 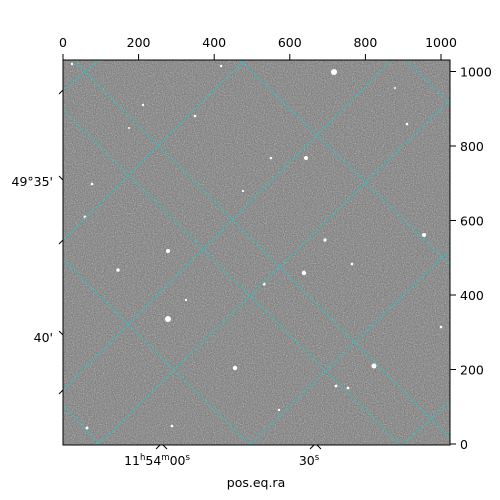 I want to click on ra-tick-label: 11h54m00s, so click(x=157, y=460).